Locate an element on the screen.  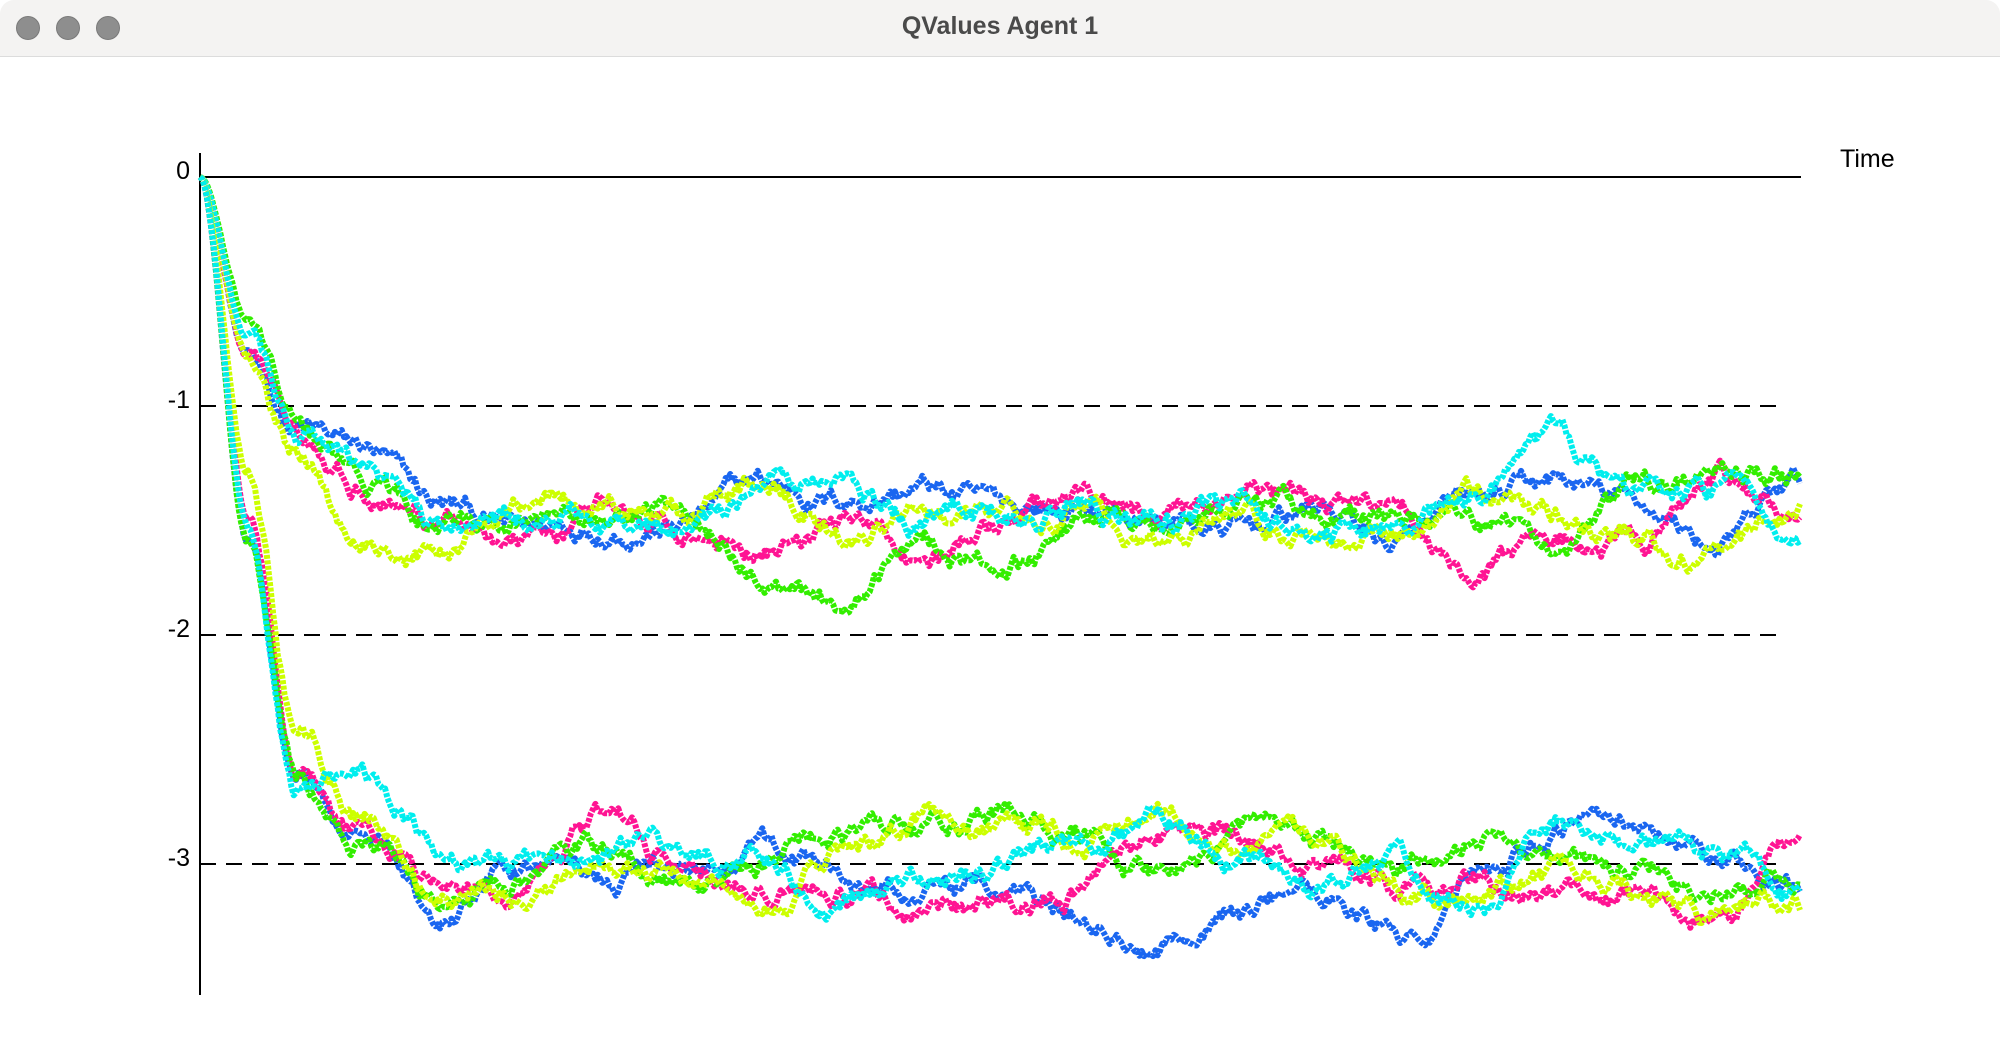
y-tick-label: -2 is located at coordinates (179, 629).